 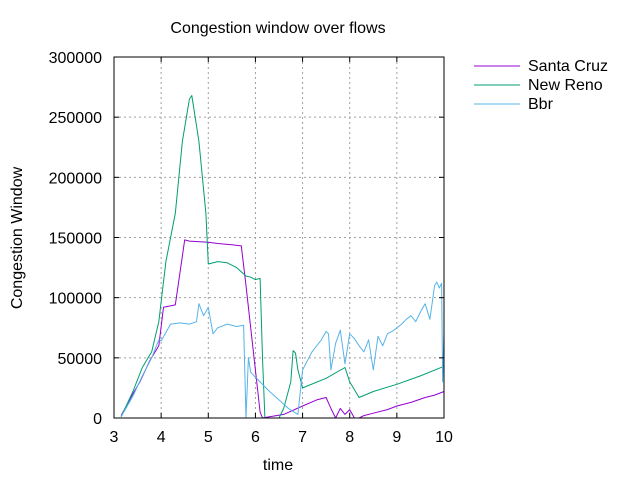 I want to click on x-tick-label: 7, so click(x=302, y=437).